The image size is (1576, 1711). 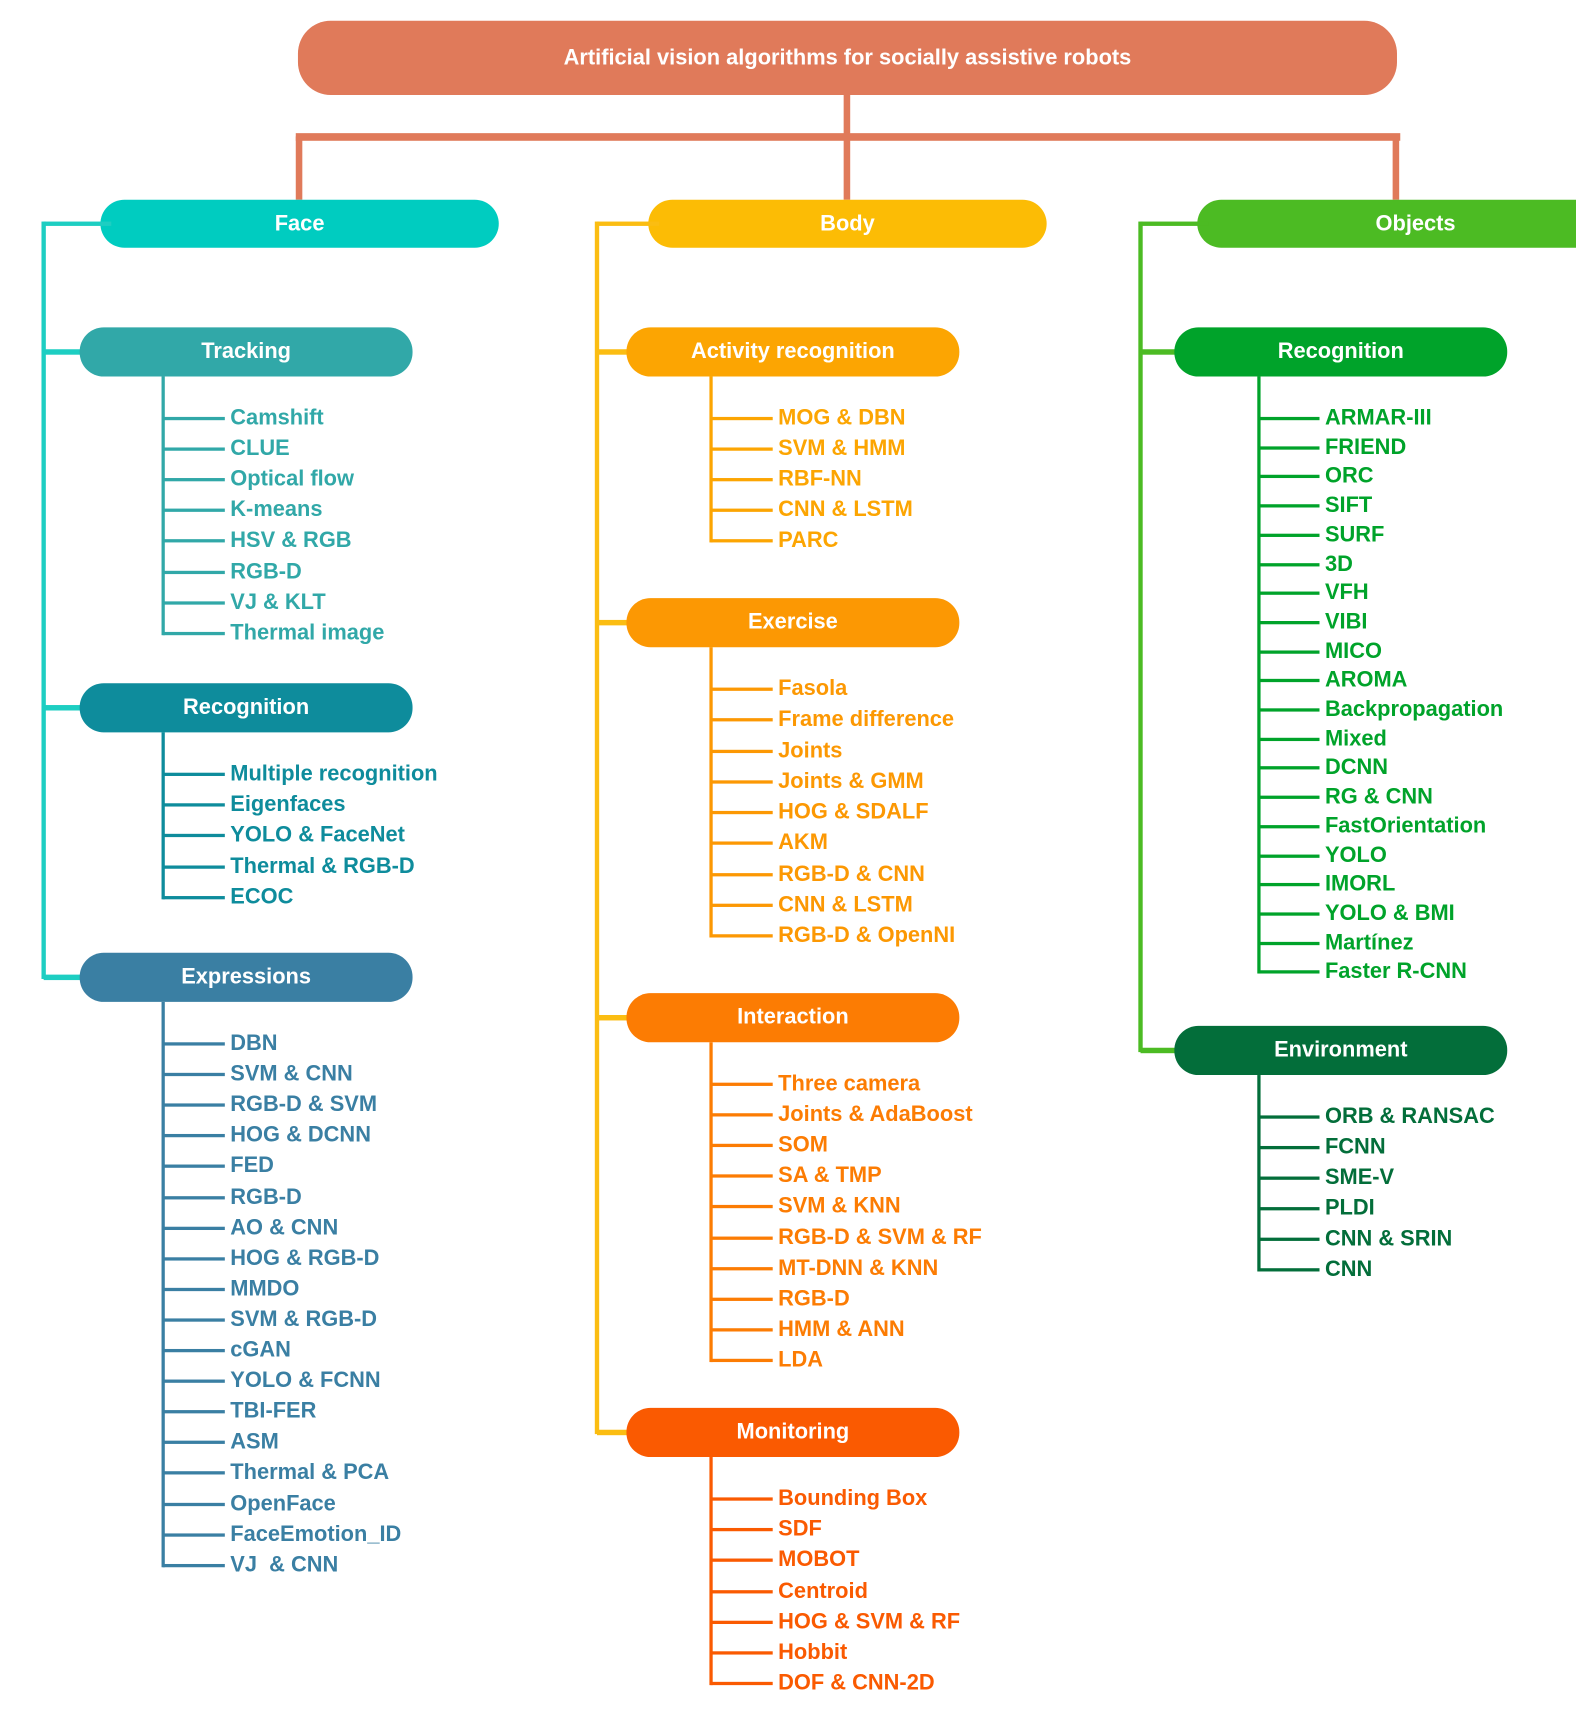 What do you see at coordinates (851, 781) in the screenshot?
I see `list-item: Joints & GMM` at bounding box center [851, 781].